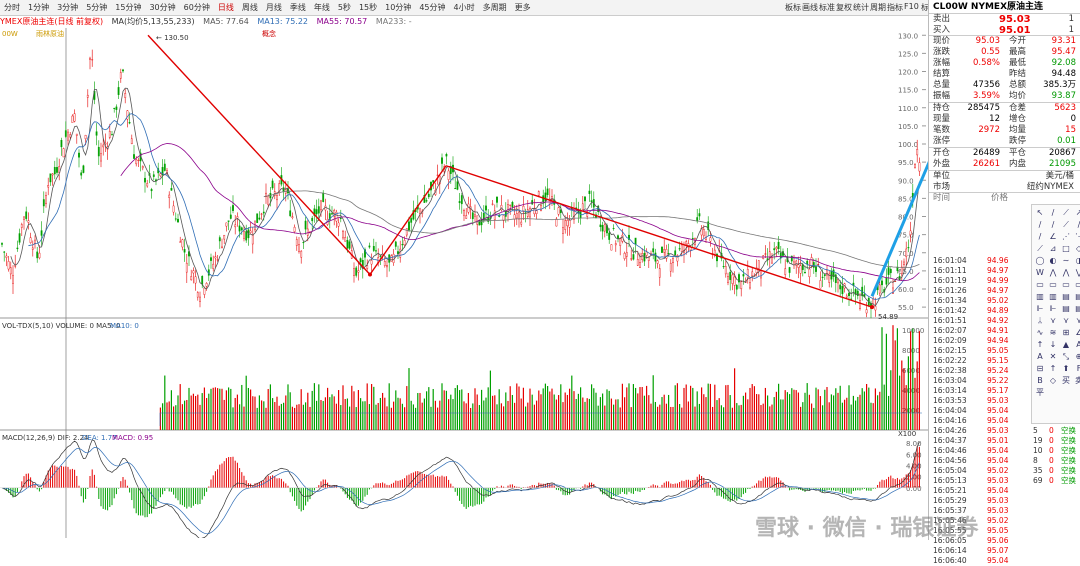  I want to click on period-tab: 更多, so click(522, 7).